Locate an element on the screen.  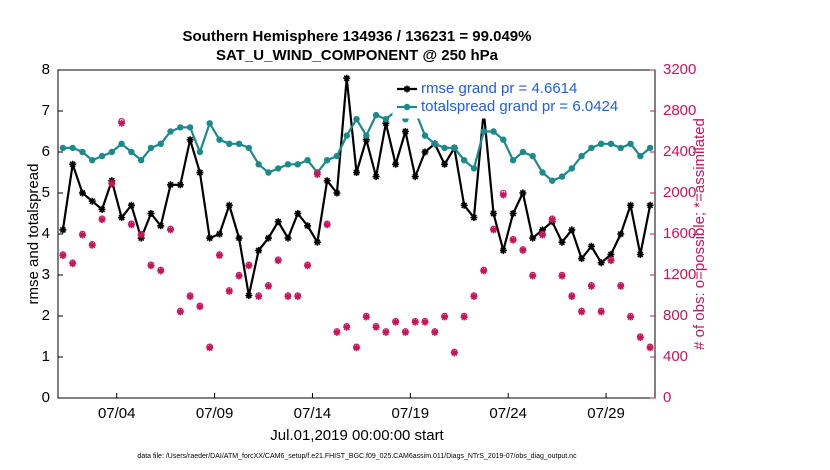
y-tick-label: 3 is located at coordinates (46, 274).